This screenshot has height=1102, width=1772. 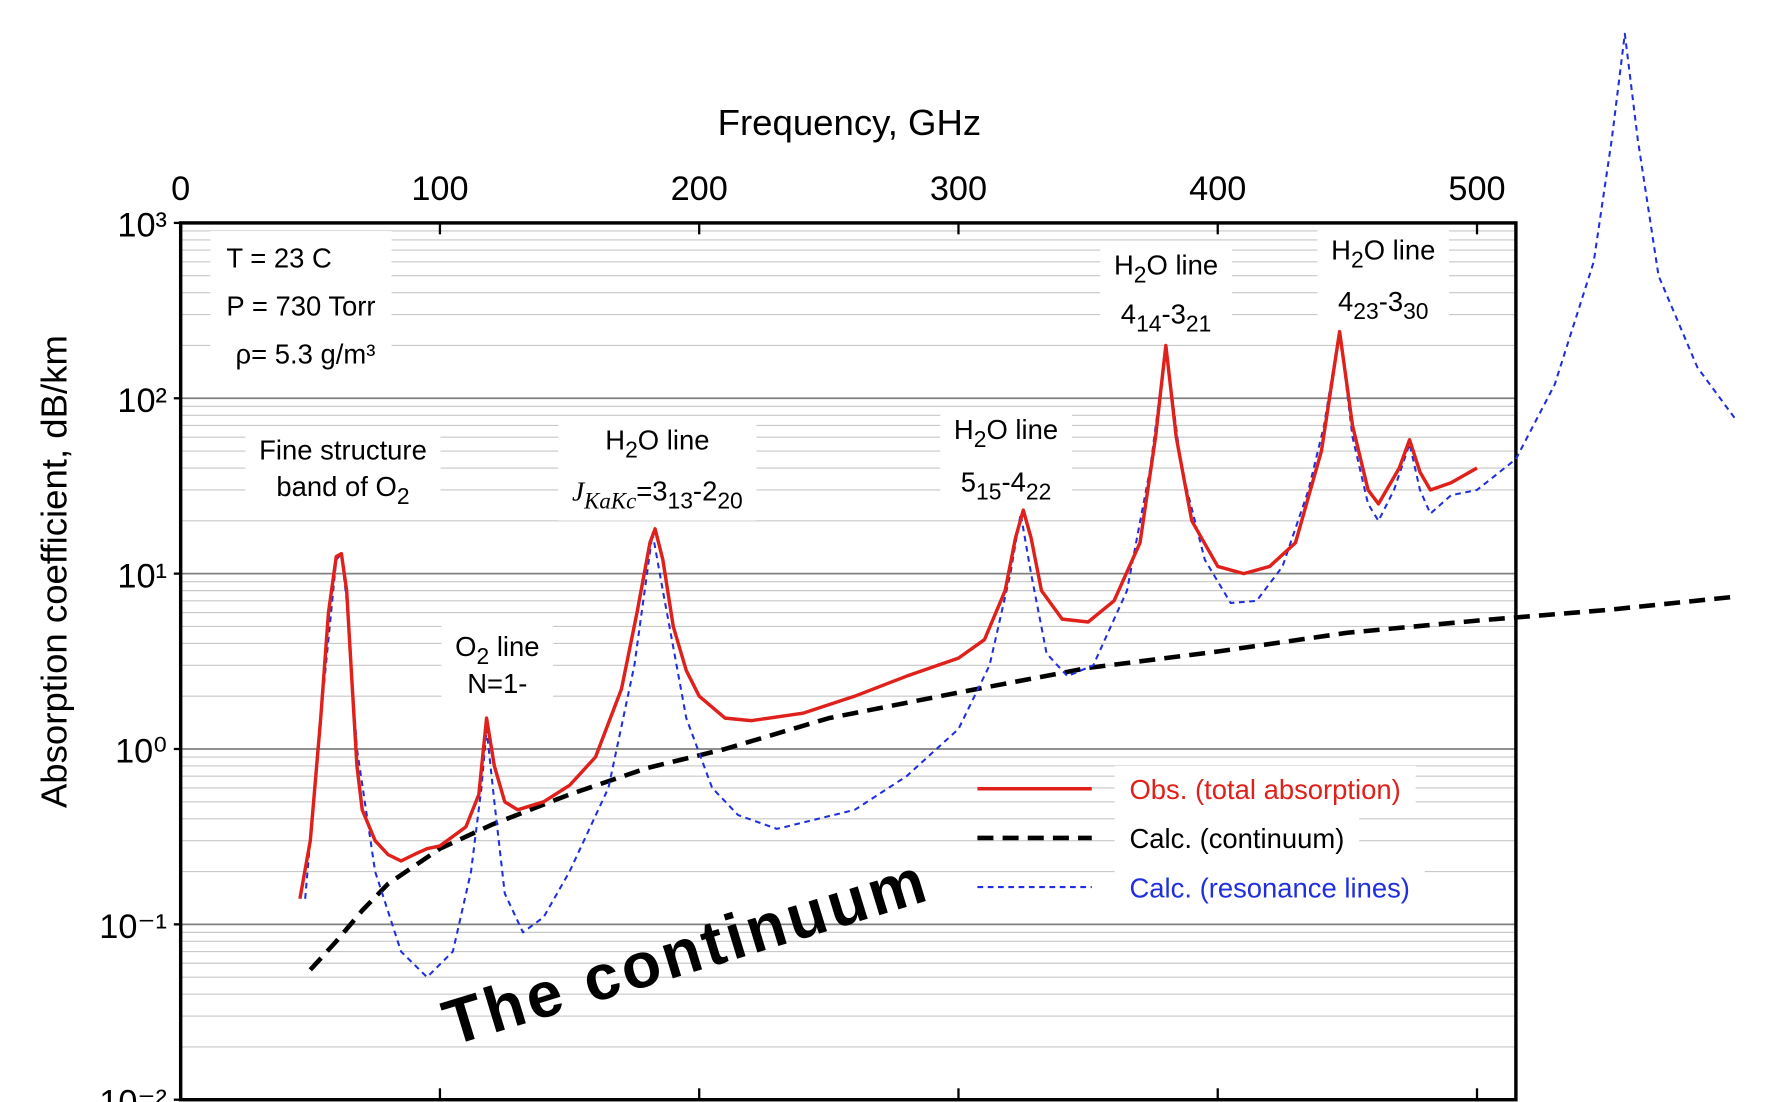 What do you see at coordinates (465, 646) in the screenshot?
I see `annotation-text: O` at bounding box center [465, 646].